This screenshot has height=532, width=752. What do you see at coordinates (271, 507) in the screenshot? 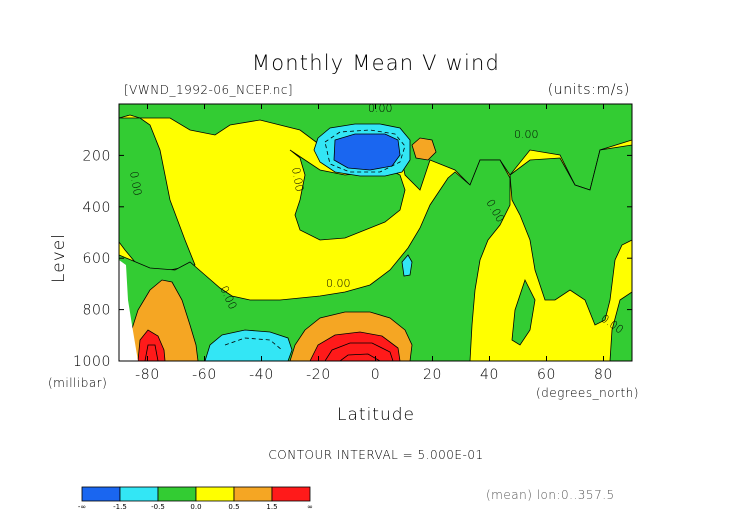
I see `colorbar-level-label: 1.5` at bounding box center [271, 507].